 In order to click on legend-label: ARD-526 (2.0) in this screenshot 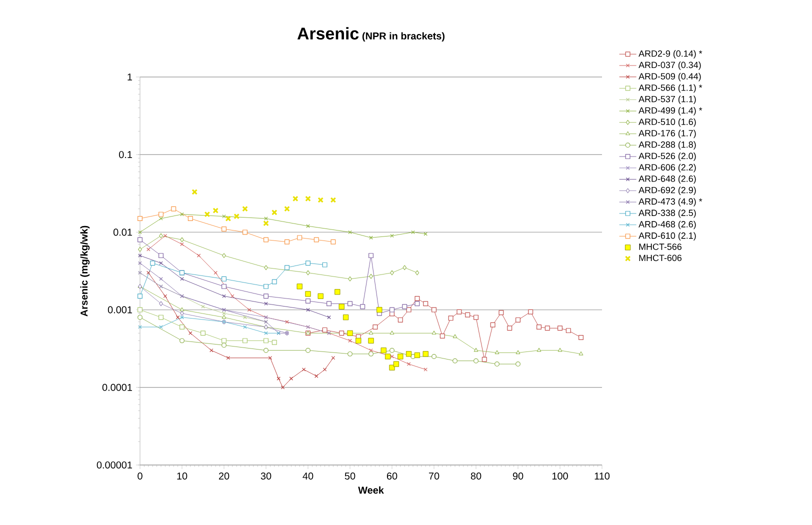, I will do `click(667, 156)`.